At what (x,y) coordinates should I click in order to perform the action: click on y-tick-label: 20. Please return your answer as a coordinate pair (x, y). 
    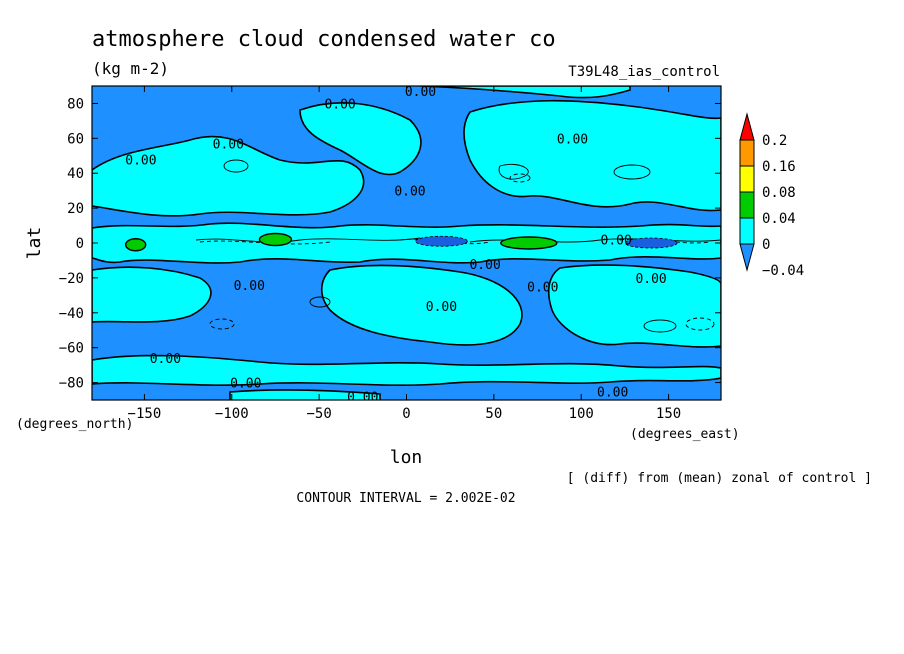
    Looking at the image, I should click on (75, 209).